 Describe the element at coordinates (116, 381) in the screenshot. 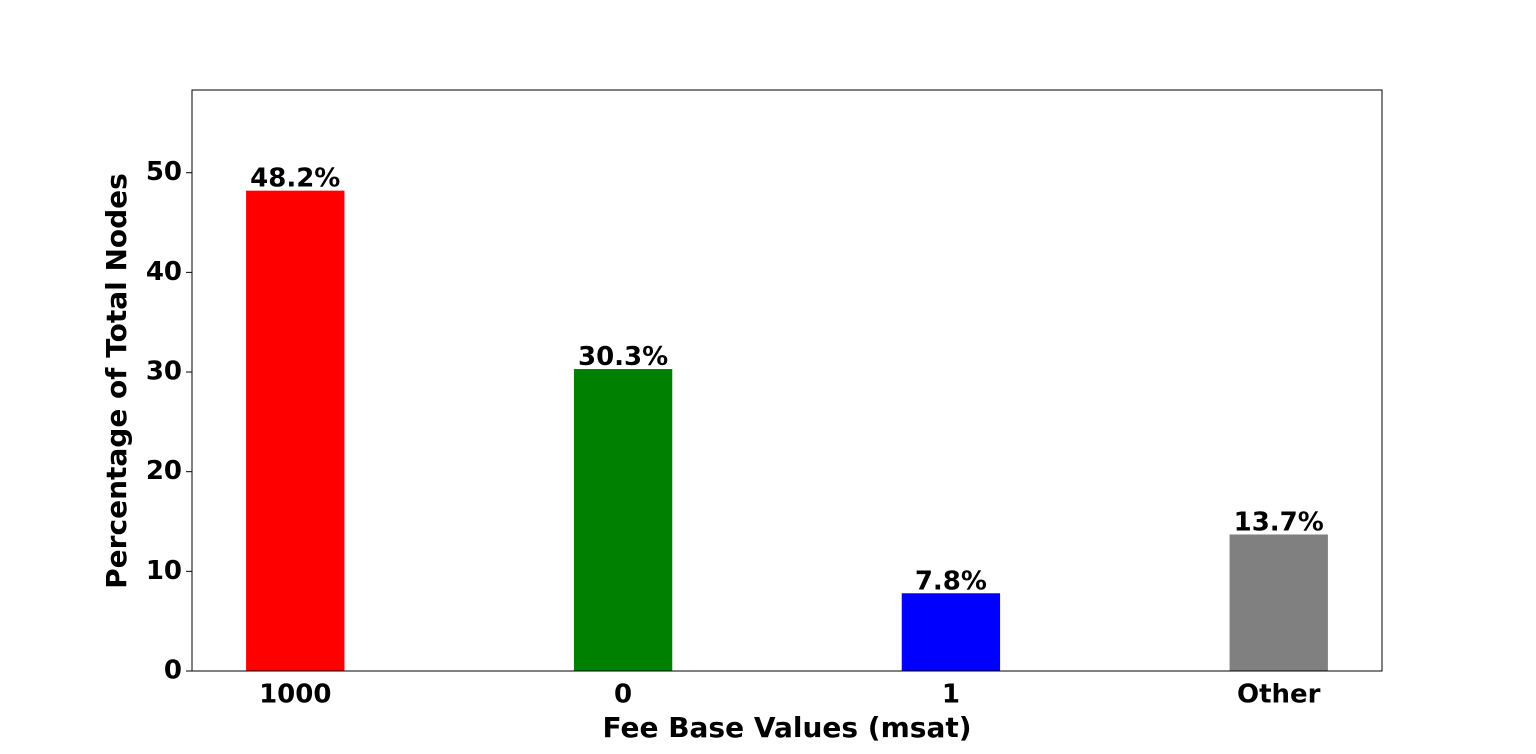

I see `y-axis-label: Percentage of Total Nodes` at that location.